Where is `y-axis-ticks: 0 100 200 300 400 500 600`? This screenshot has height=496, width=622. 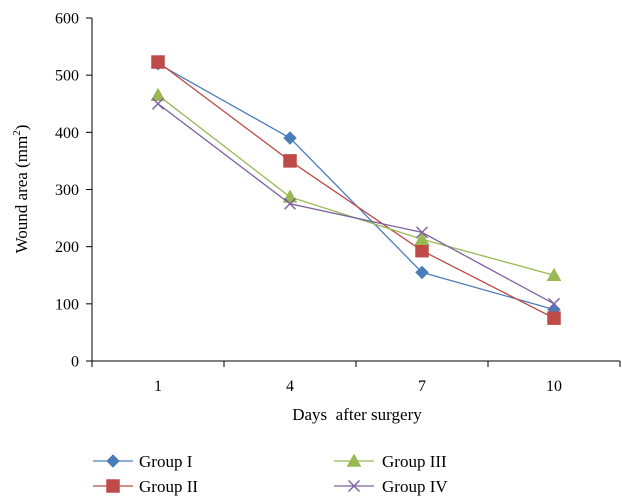 y-axis-ticks: 0 100 200 300 400 500 600 is located at coordinates (73, 191).